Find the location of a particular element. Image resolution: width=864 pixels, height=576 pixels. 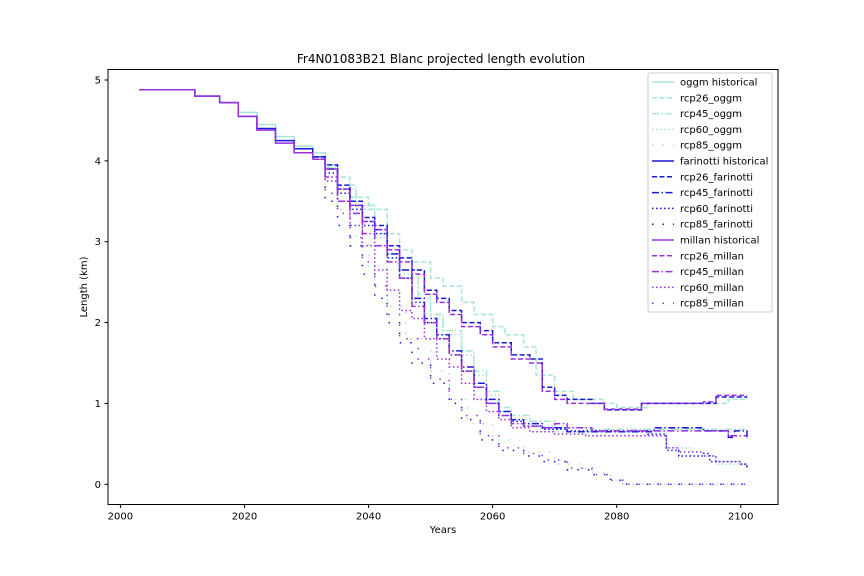

y-tick-label: 1 is located at coordinates (98, 404).